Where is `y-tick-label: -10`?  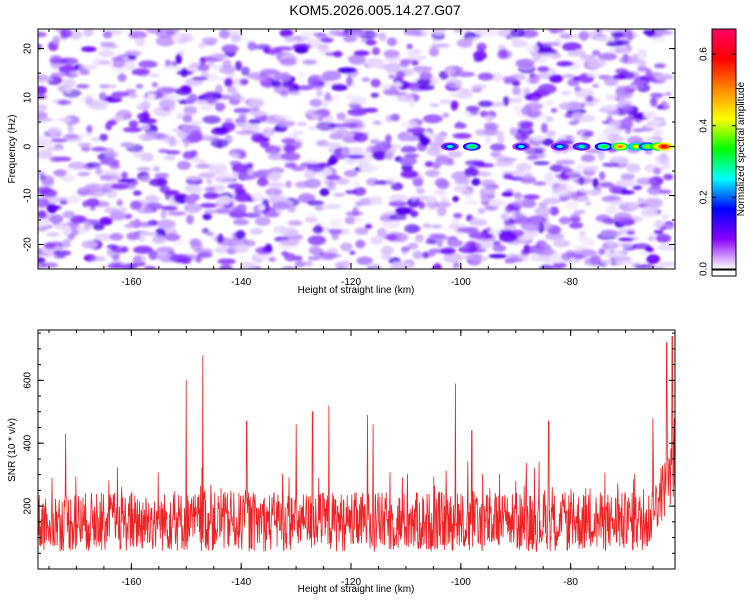
y-tick-label: -10 is located at coordinates (28, 195).